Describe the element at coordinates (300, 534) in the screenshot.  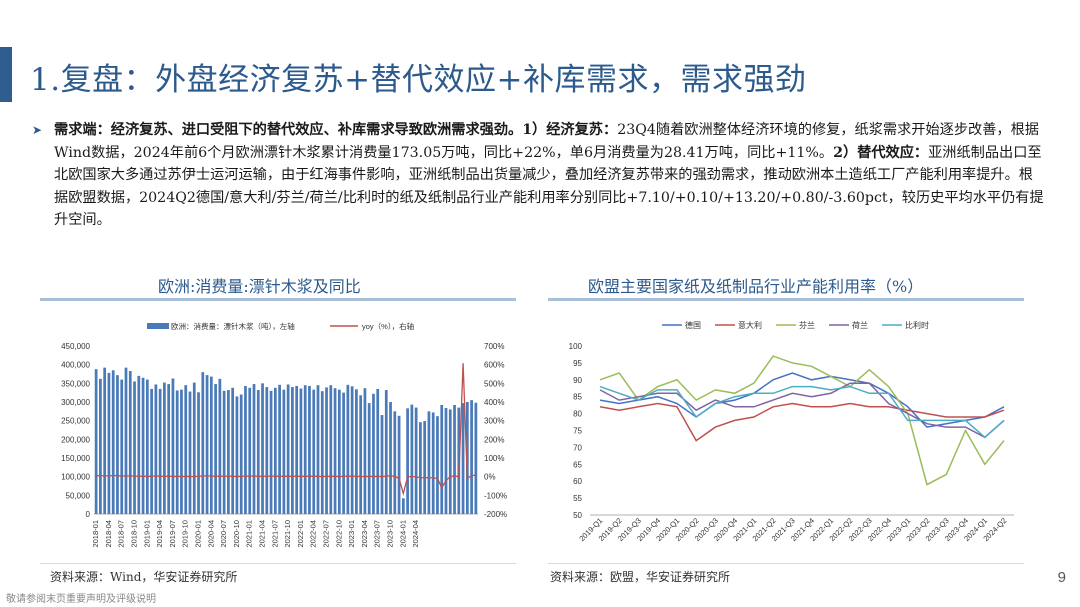
I see `left-x-tick: 2022-01` at that location.